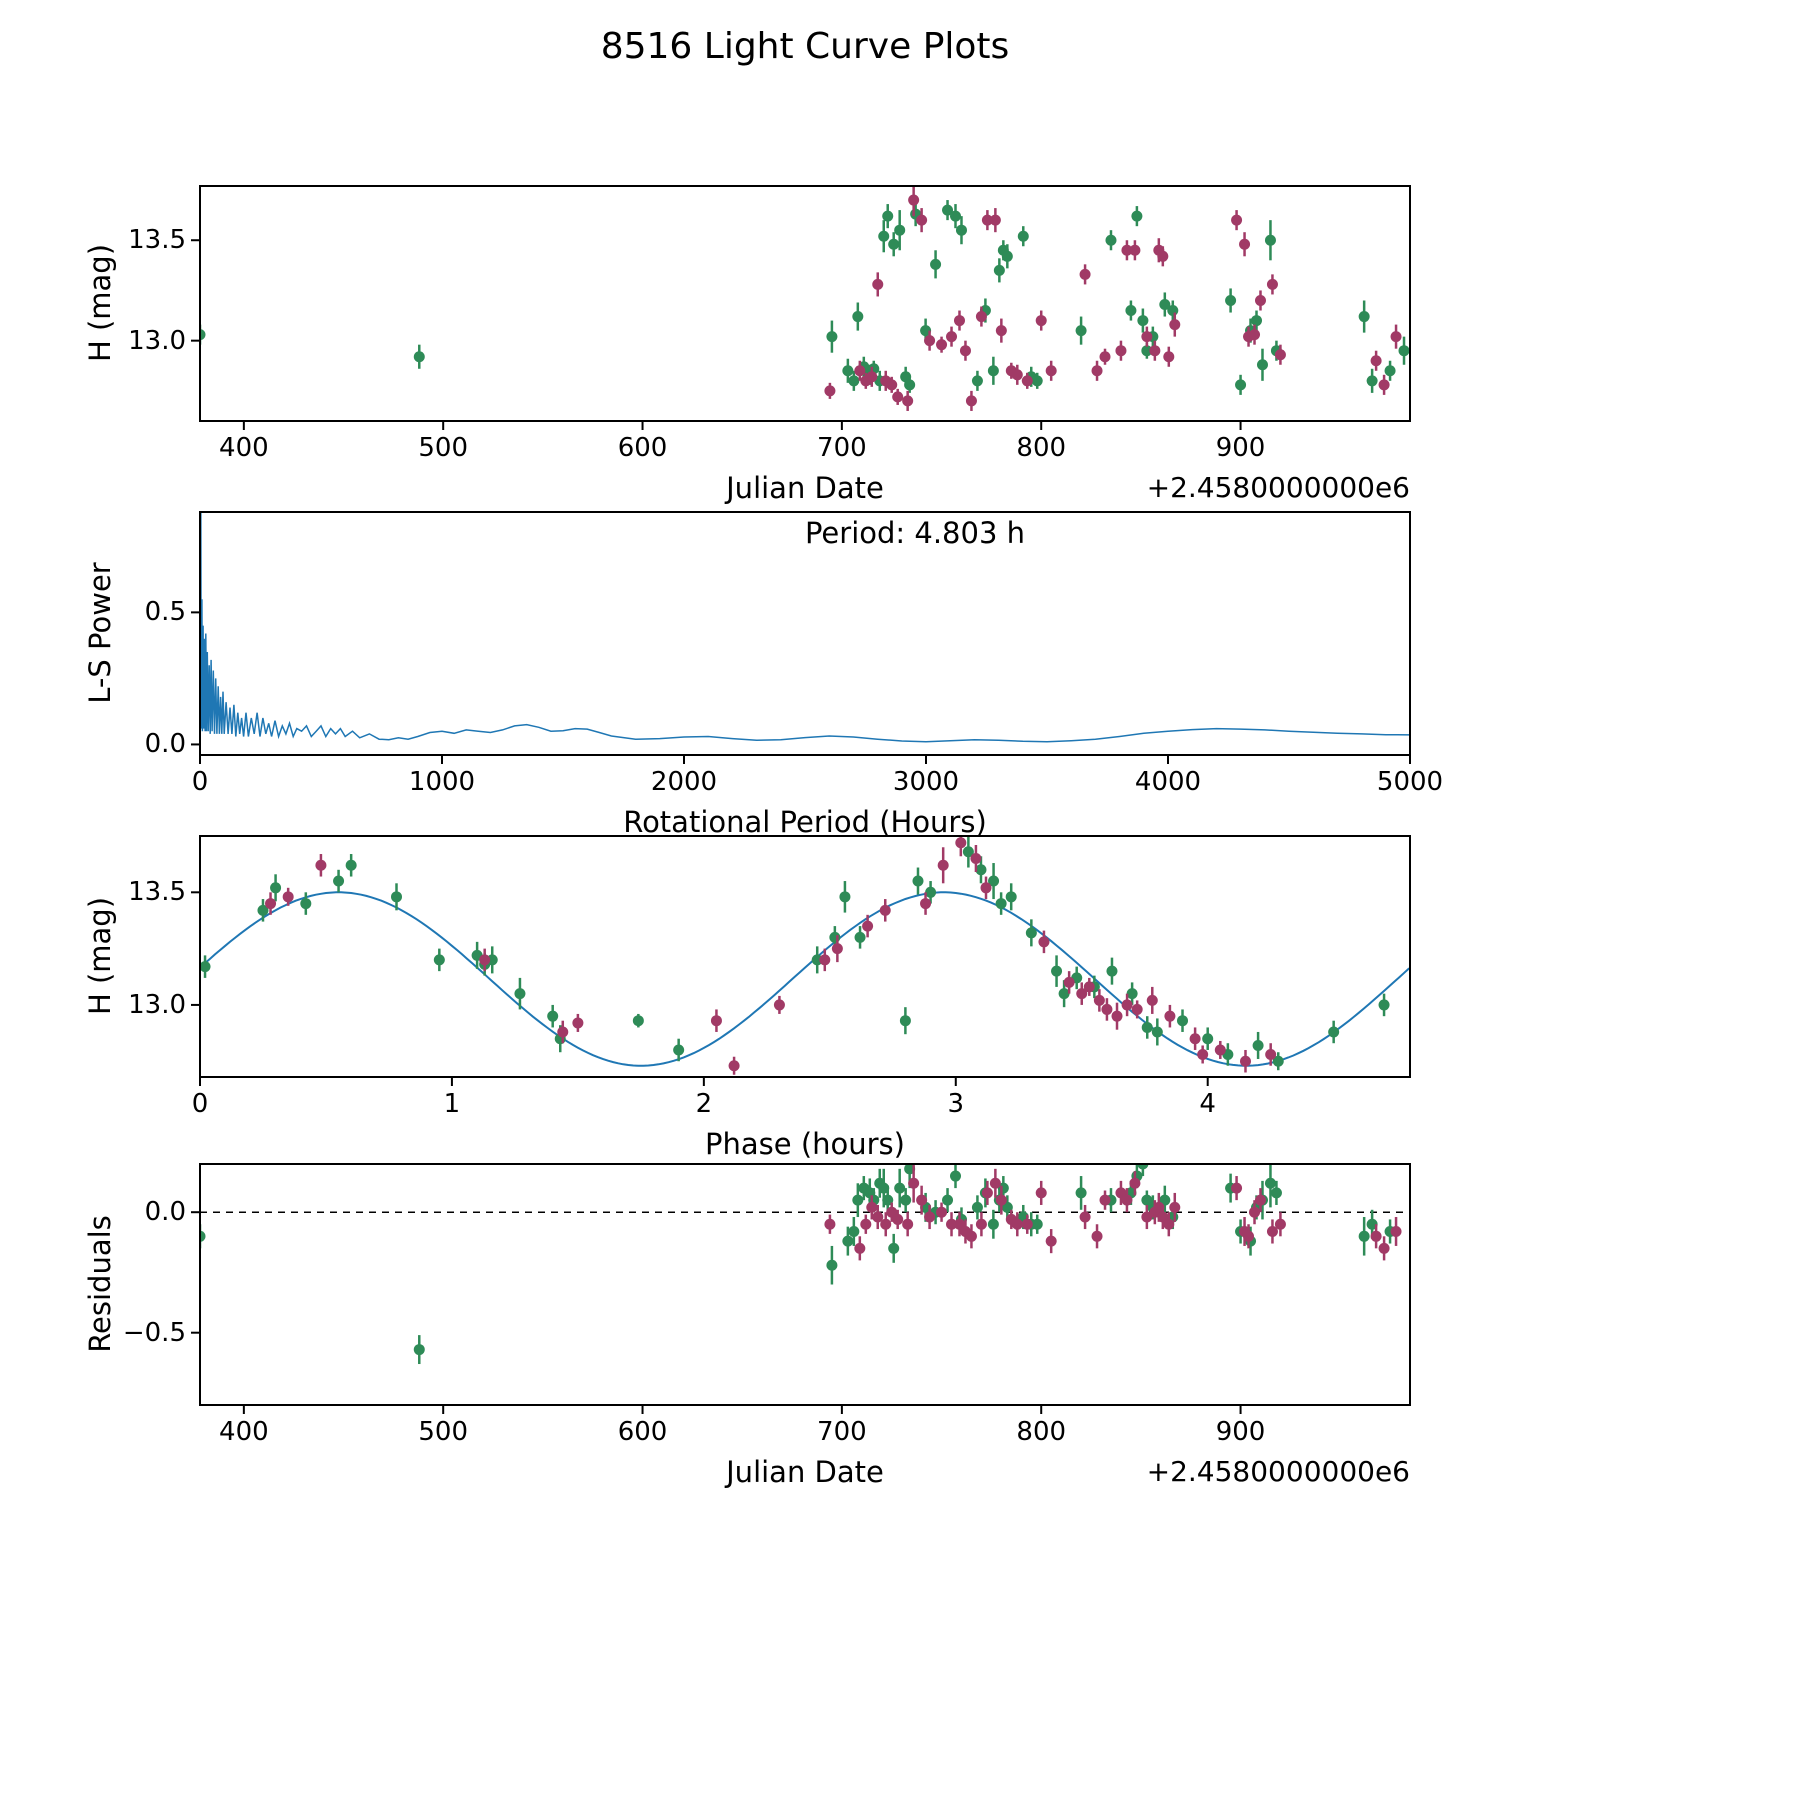 This screenshot has height=1800, width=1800. I want to click on period-annotation: Period: 4.803 h, so click(915, 533).